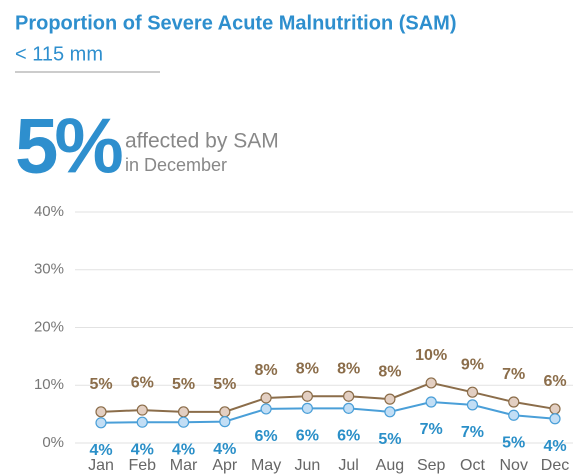 The height and width of the screenshot is (476, 573). What do you see at coordinates (49, 326) in the screenshot?
I see `y-tick-label: 20%` at bounding box center [49, 326].